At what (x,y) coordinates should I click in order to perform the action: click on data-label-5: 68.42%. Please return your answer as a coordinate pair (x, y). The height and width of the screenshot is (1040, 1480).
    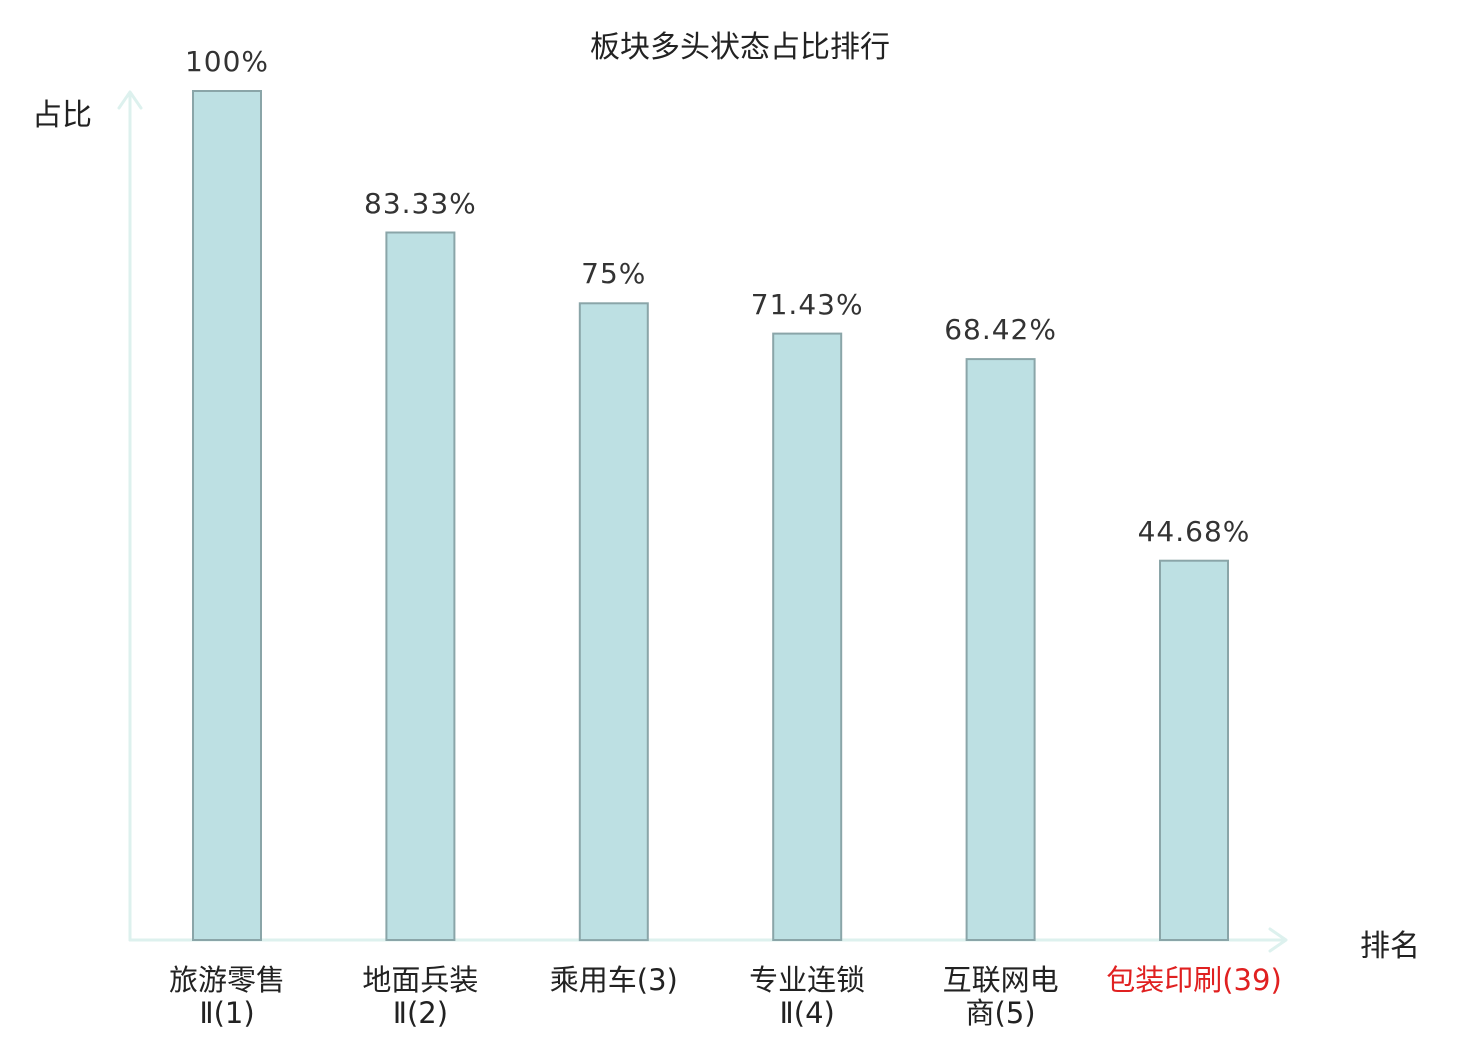
    Looking at the image, I should click on (1000, 330).